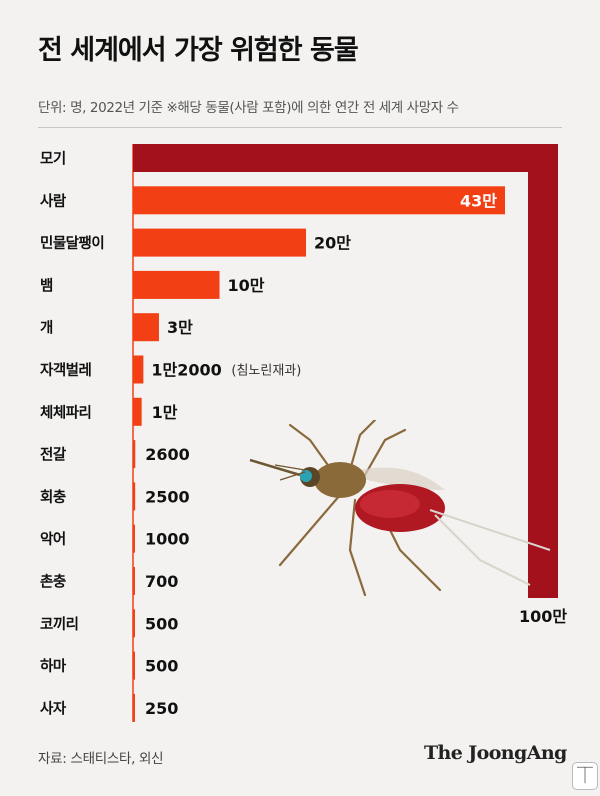  I want to click on mosquito-icon, so click(400, 508).